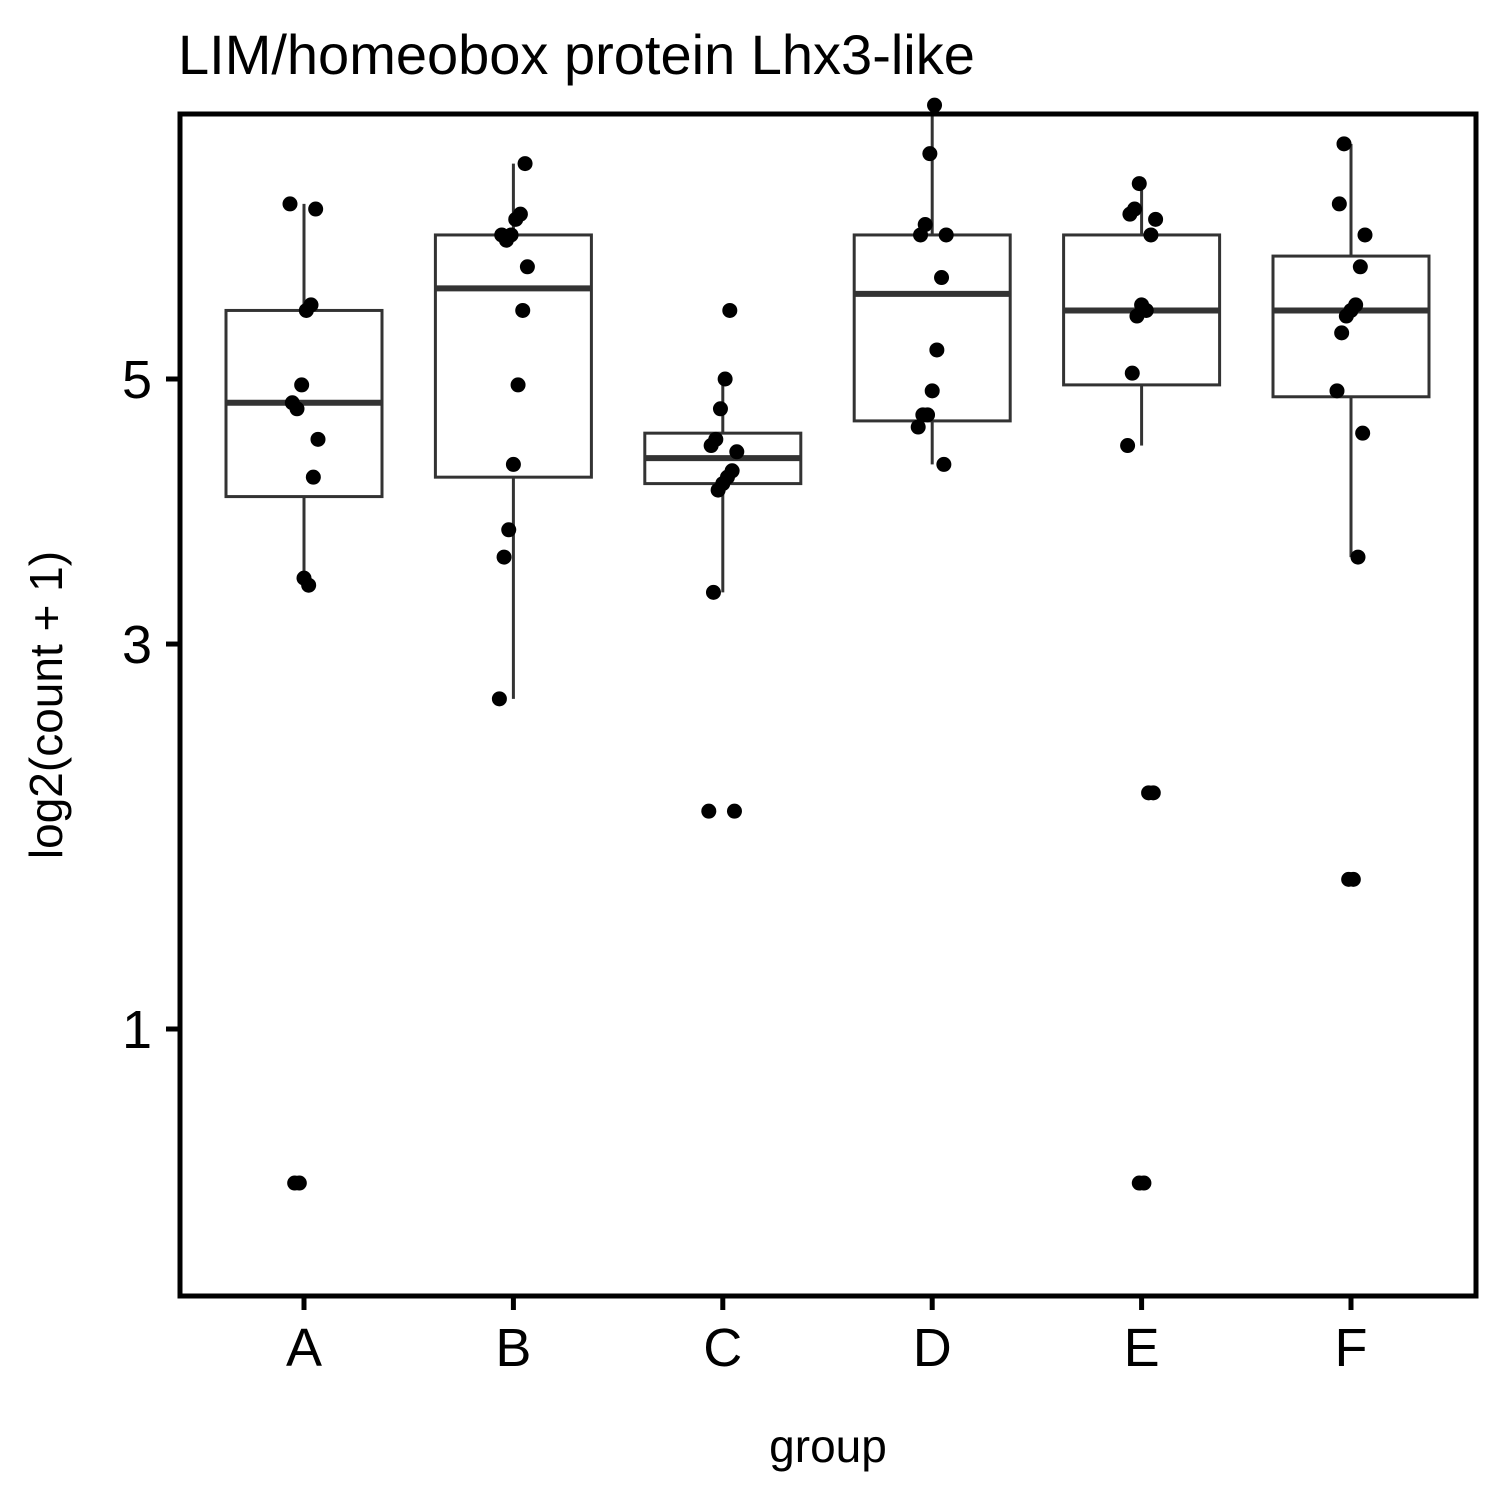  I want to click on x-tick-label: B, so click(513, 1348).